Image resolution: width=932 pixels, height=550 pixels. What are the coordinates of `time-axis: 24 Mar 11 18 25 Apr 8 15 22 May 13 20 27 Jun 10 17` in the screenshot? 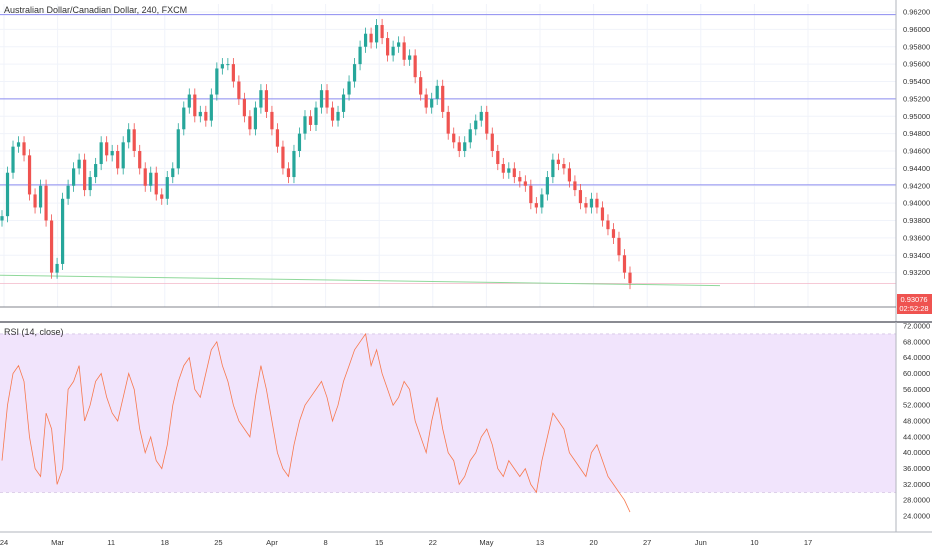 It's located at (466, 539).